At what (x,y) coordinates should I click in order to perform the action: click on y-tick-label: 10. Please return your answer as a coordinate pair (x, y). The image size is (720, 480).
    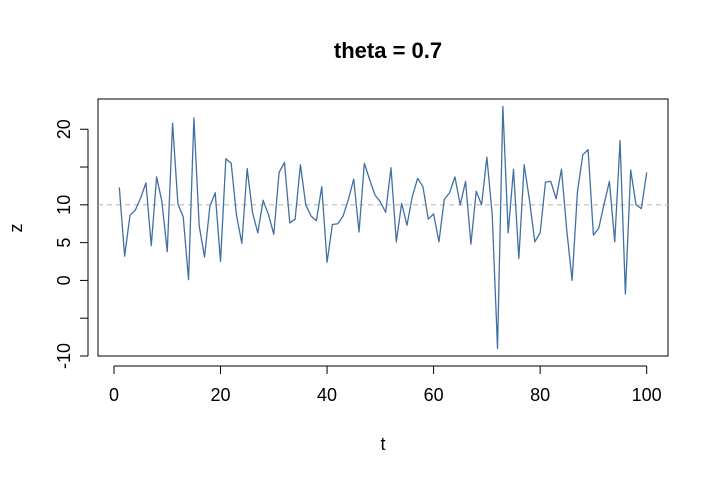
    Looking at the image, I should click on (64, 205).